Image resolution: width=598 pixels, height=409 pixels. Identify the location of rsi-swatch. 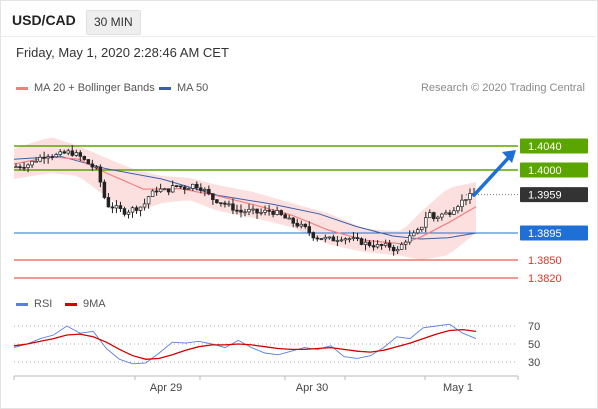
(22, 304).